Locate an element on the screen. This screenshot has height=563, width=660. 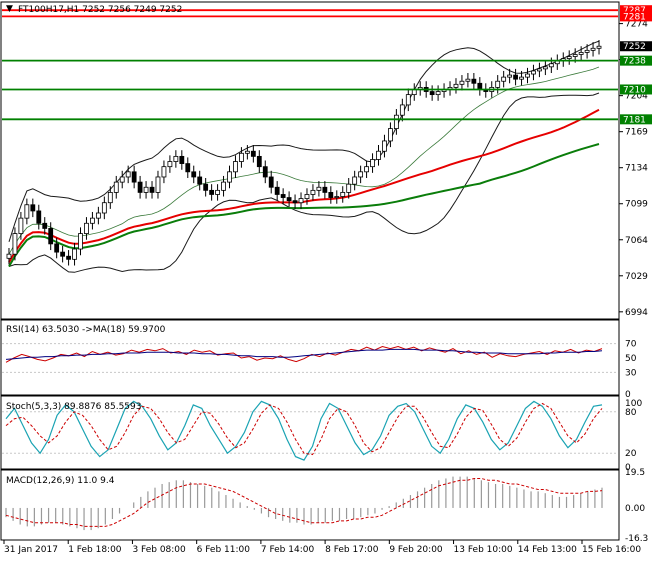
stochastic-plot is located at coordinates (310, 430).